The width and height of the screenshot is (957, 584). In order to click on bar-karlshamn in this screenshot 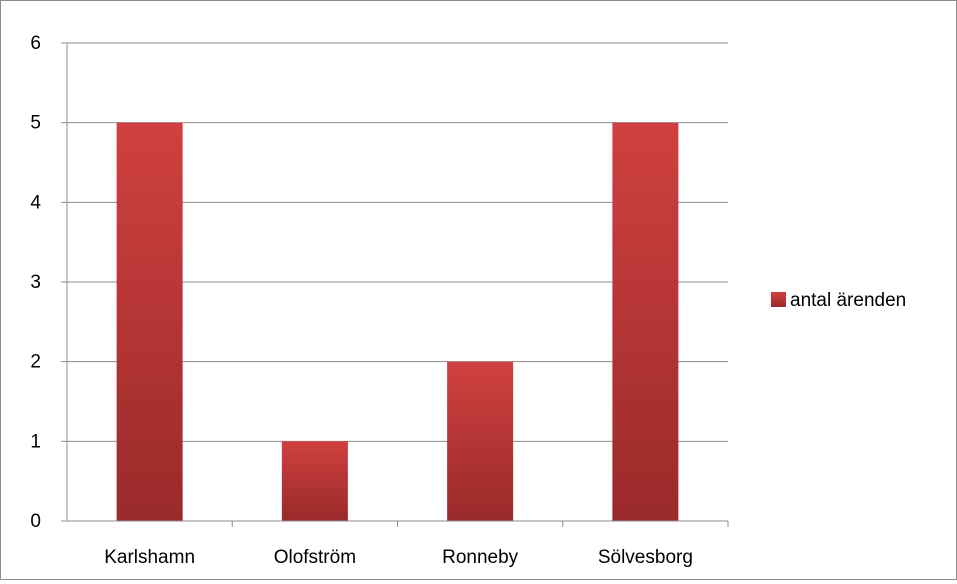, I will do `click(149, 322)`.